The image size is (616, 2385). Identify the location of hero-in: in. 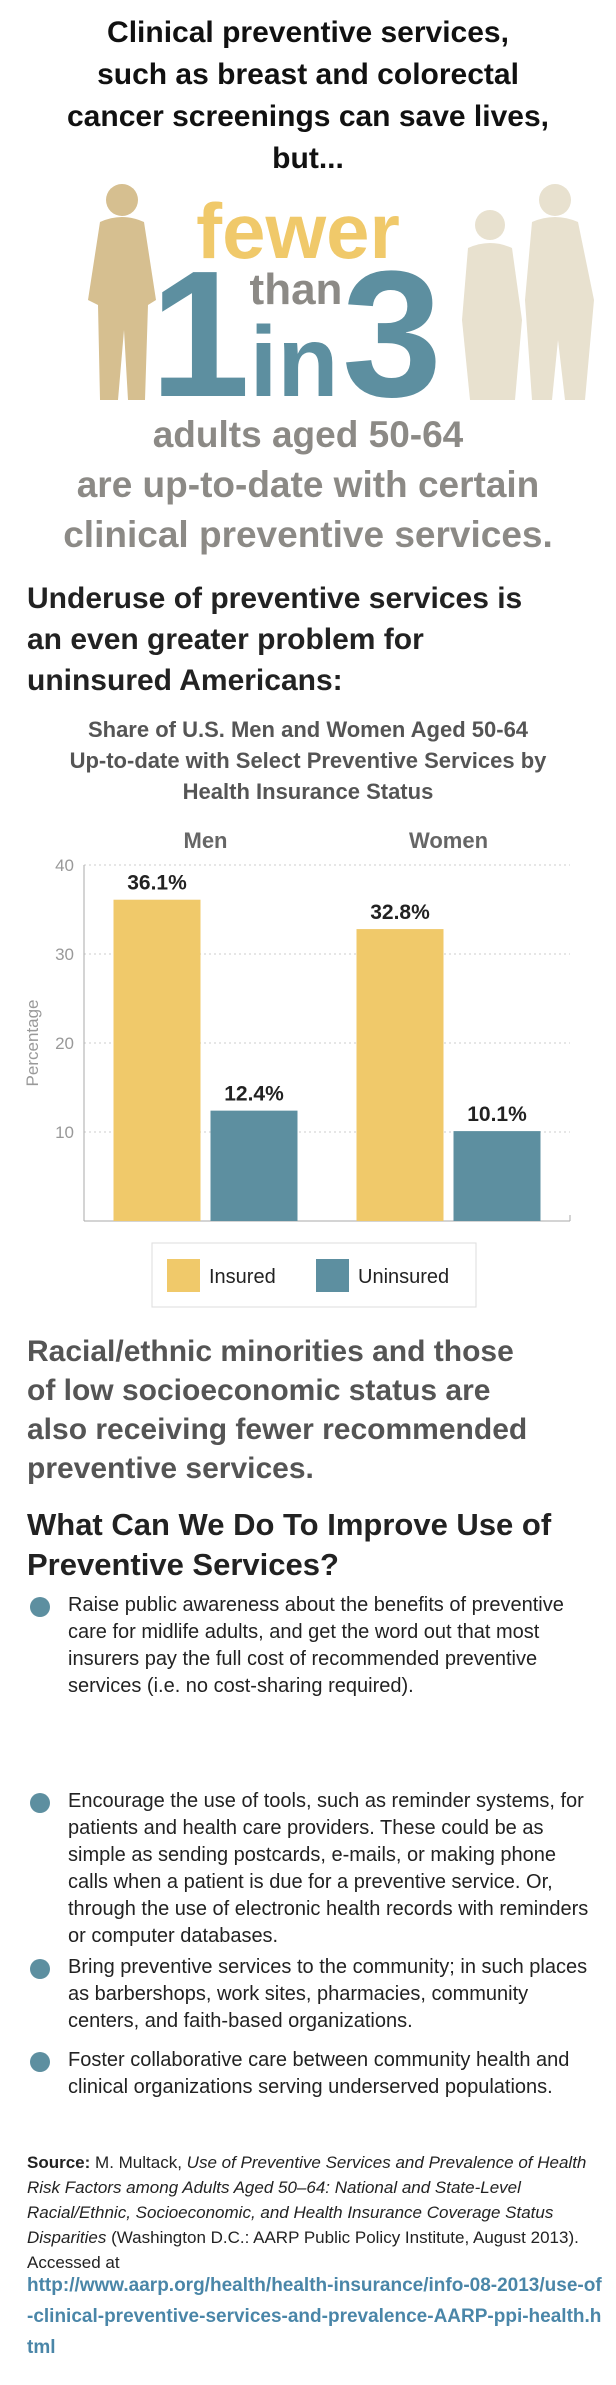
(294, 362).